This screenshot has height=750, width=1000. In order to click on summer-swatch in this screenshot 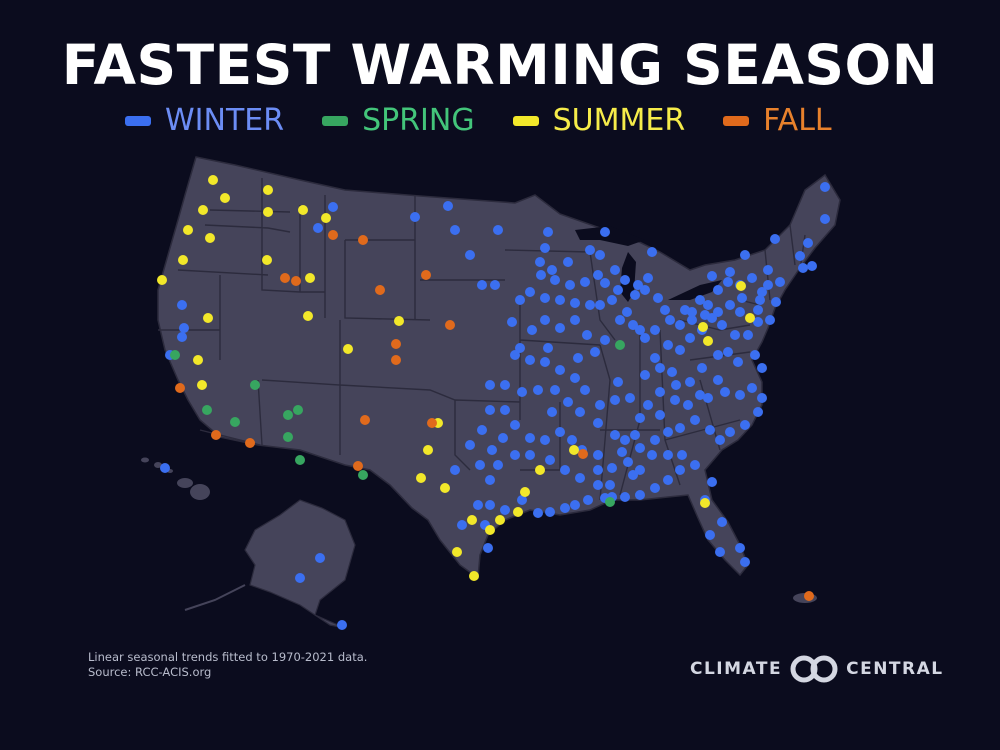, I will do `click(525, 121)`.